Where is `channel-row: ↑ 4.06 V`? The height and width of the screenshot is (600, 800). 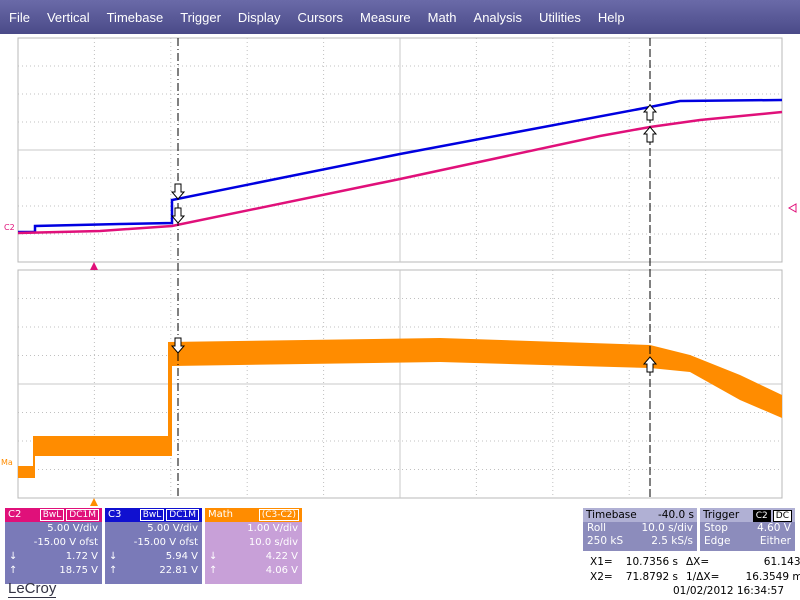
channel-row: ↑ 4.06 V is located at coordinates (253, 571).